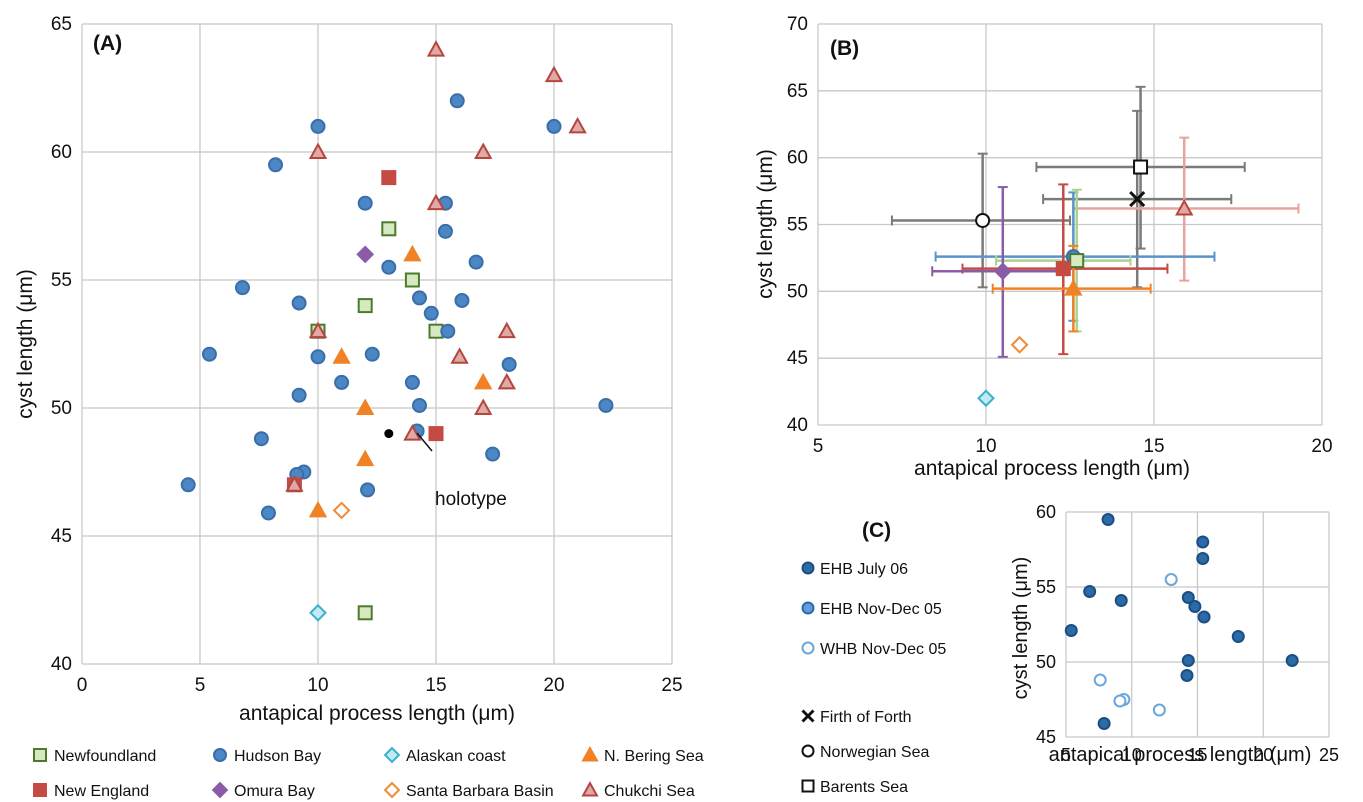  I want to click on panel-a-y-tick-label: 65, so click(61, 24).